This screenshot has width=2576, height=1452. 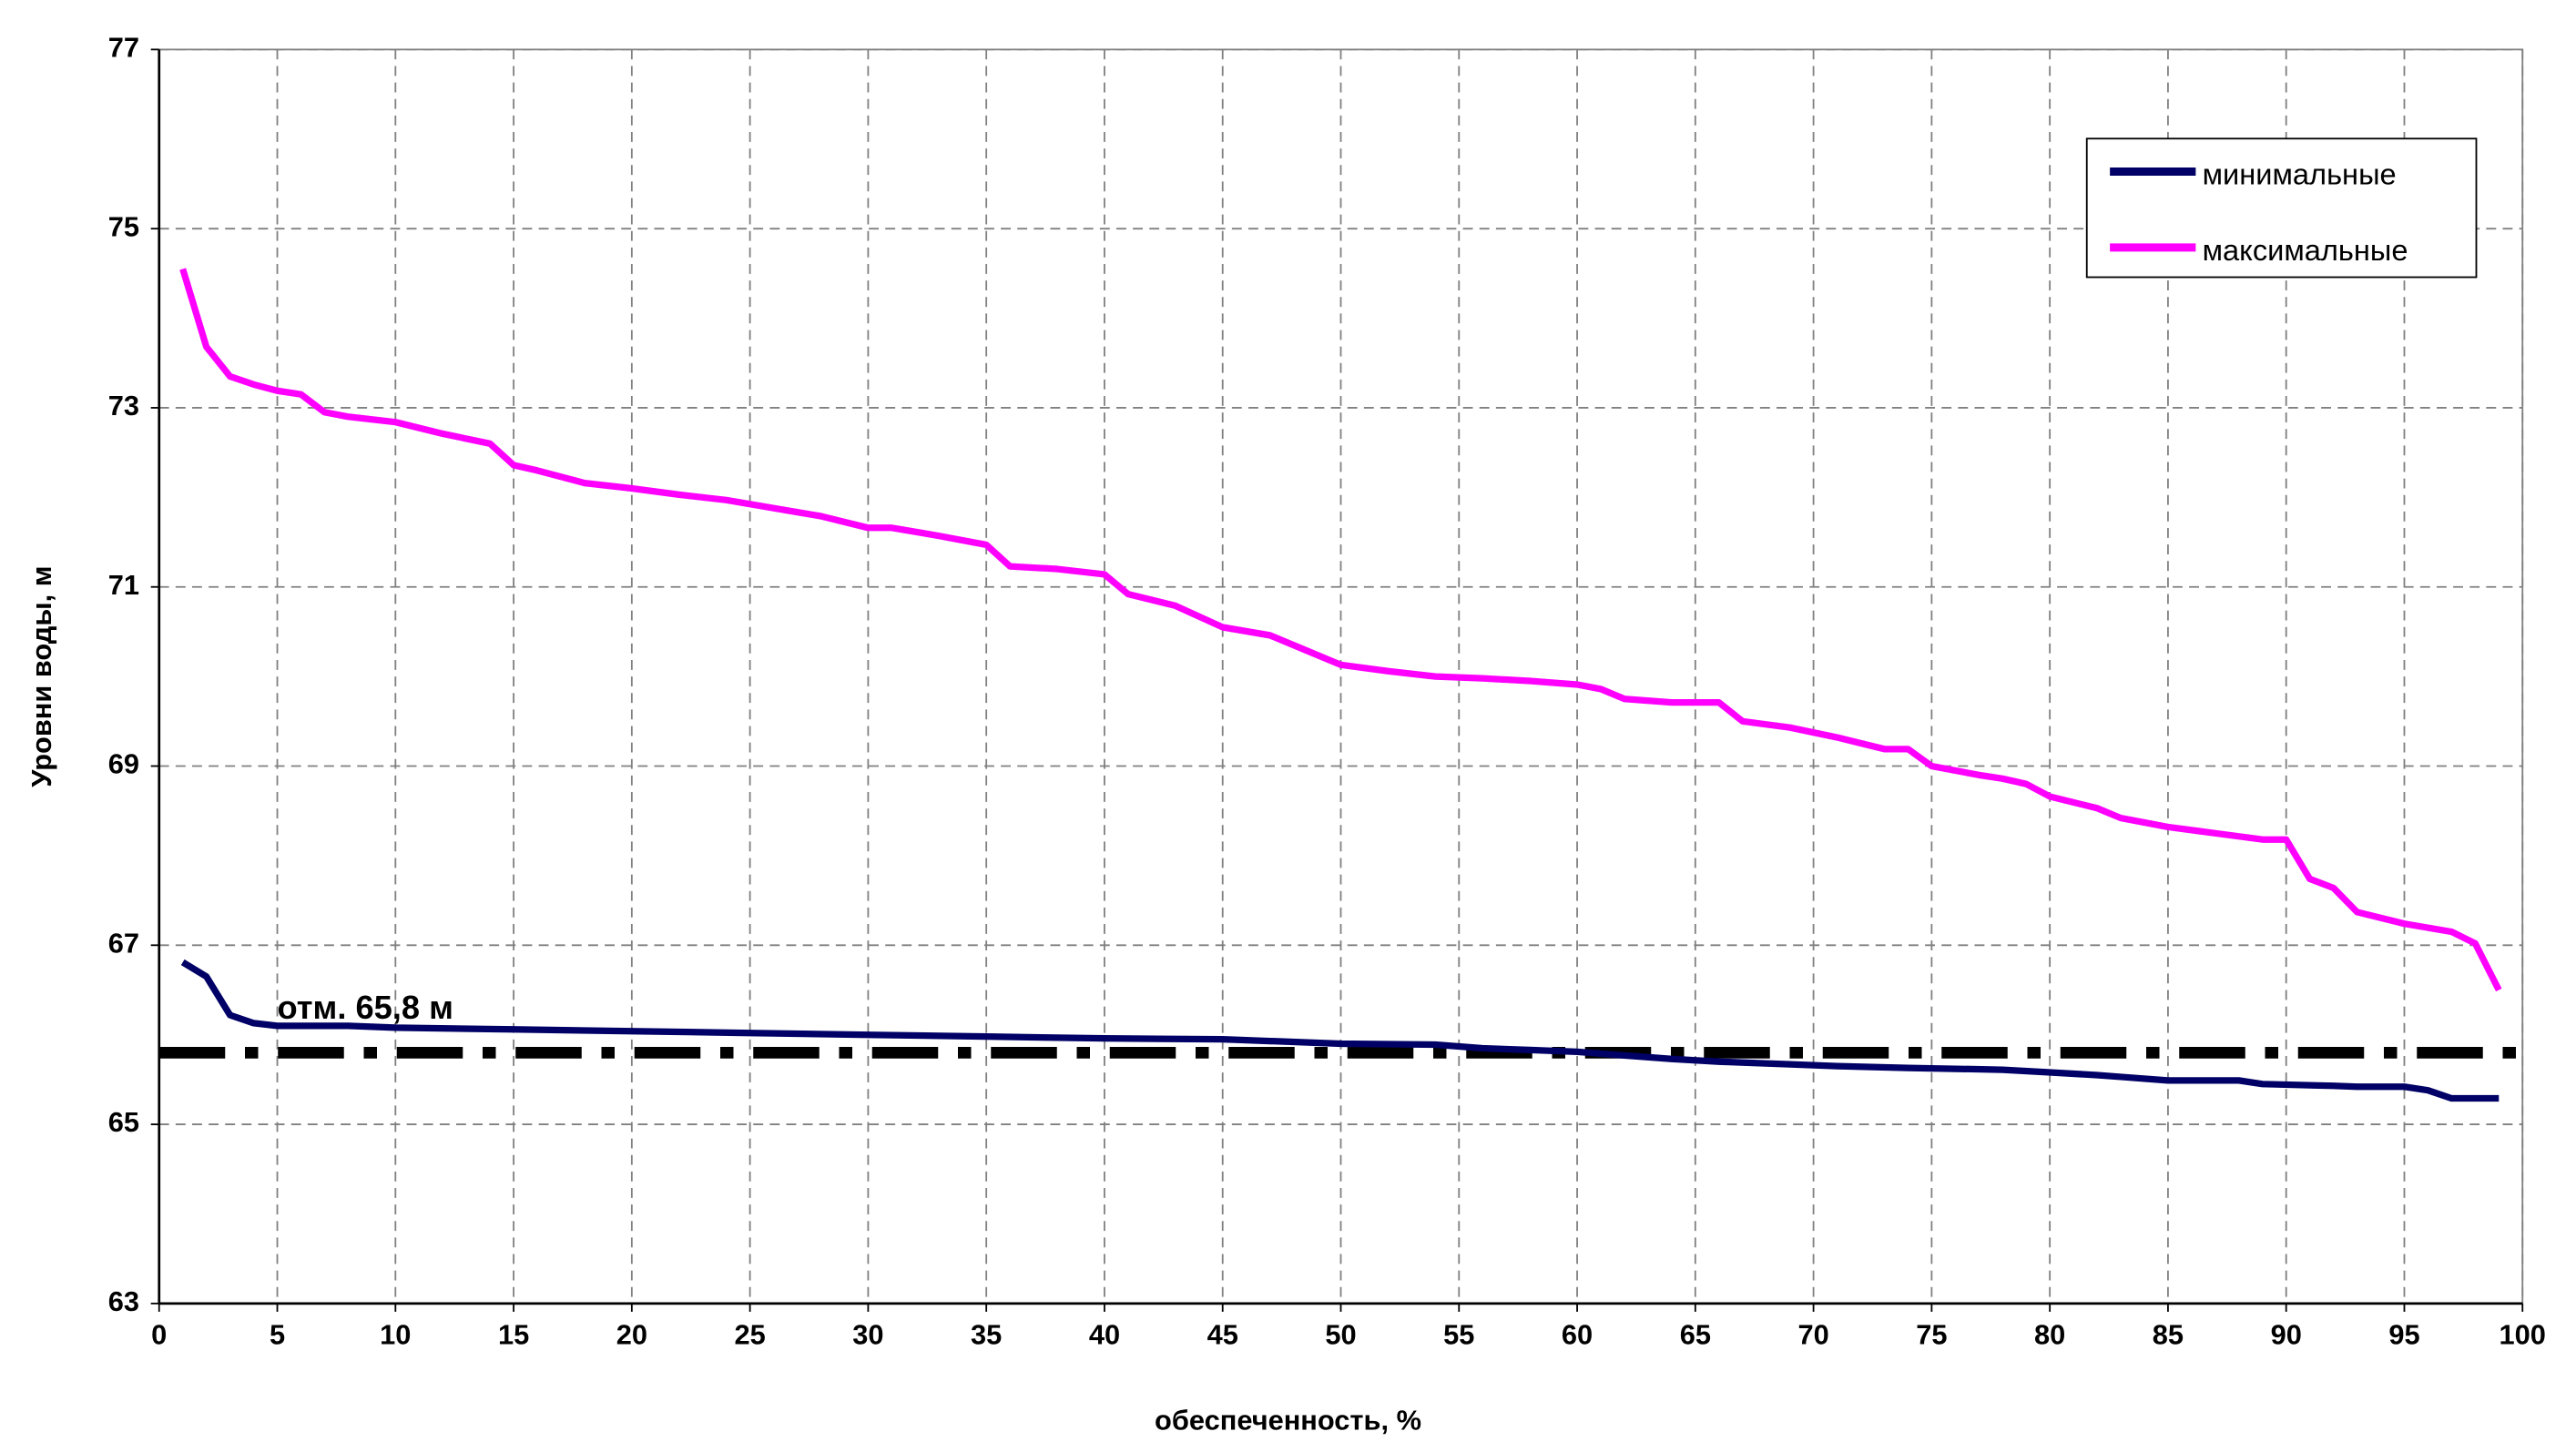 I want to click on y-tick-label: 63, so click(x=124, y=1301).